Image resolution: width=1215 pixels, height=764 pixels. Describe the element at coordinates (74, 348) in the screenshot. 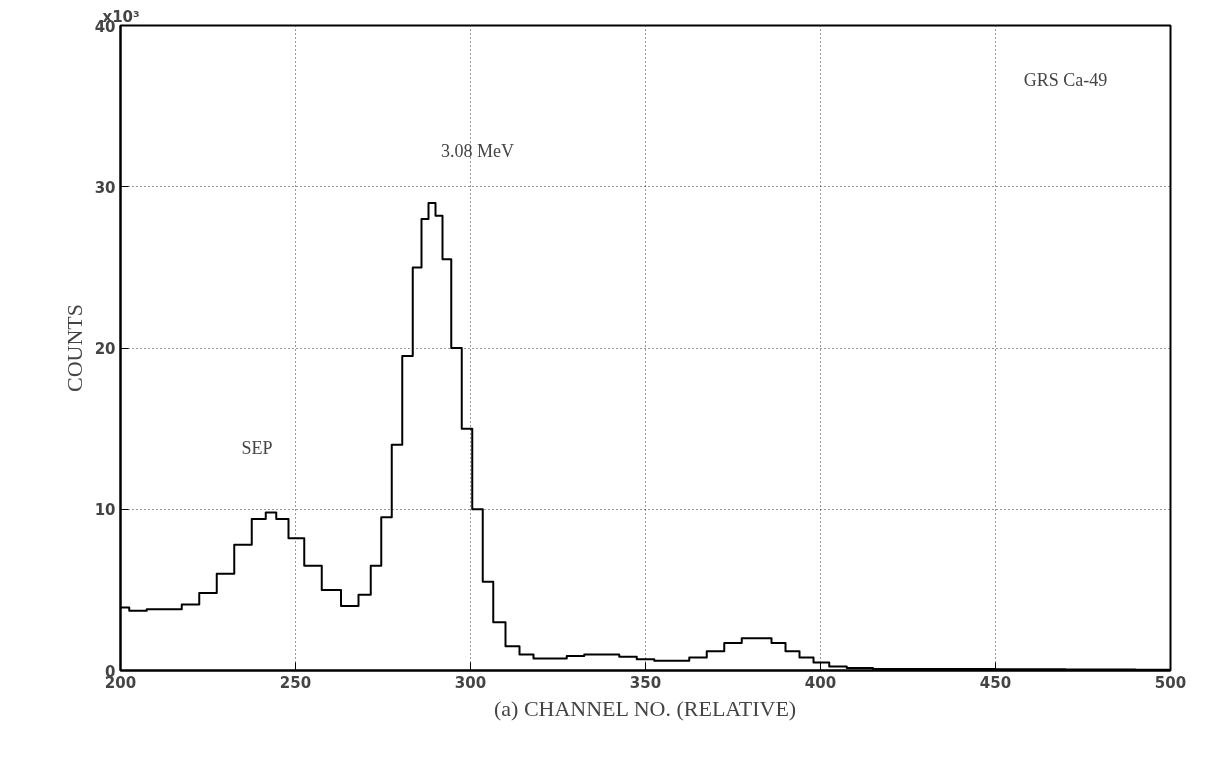

I see `y-axis-title: COUNTS` at that location.